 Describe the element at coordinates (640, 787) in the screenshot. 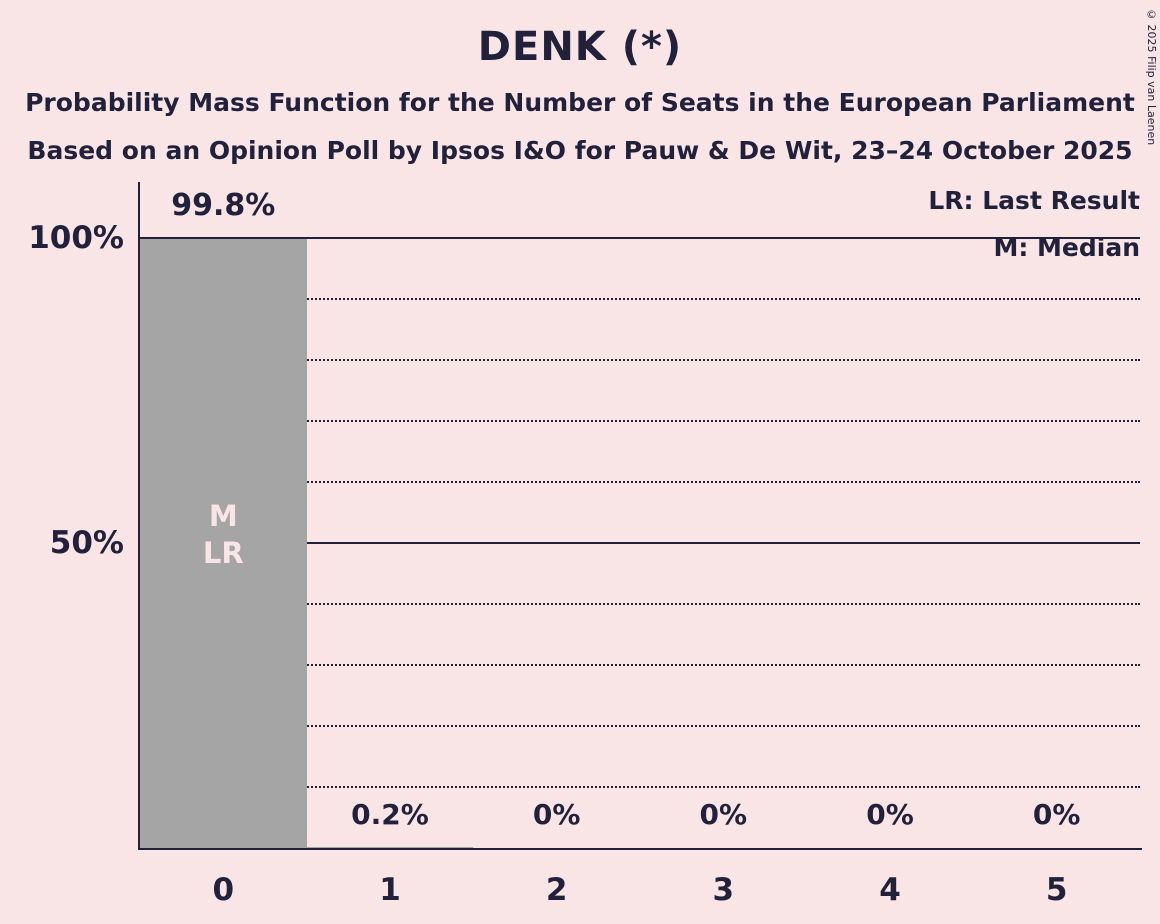

I see `gridline-10-percent` at that location.